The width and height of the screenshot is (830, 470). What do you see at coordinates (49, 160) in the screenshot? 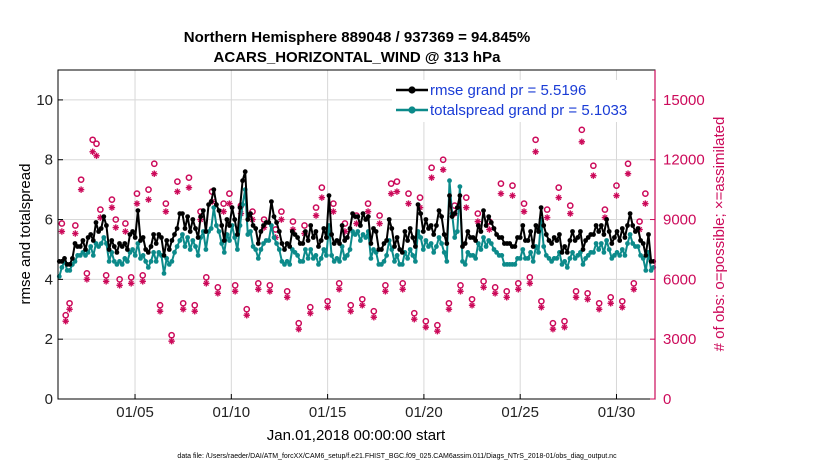
I see `y-left-tick-label: 8` at bounding box center [49, 160].